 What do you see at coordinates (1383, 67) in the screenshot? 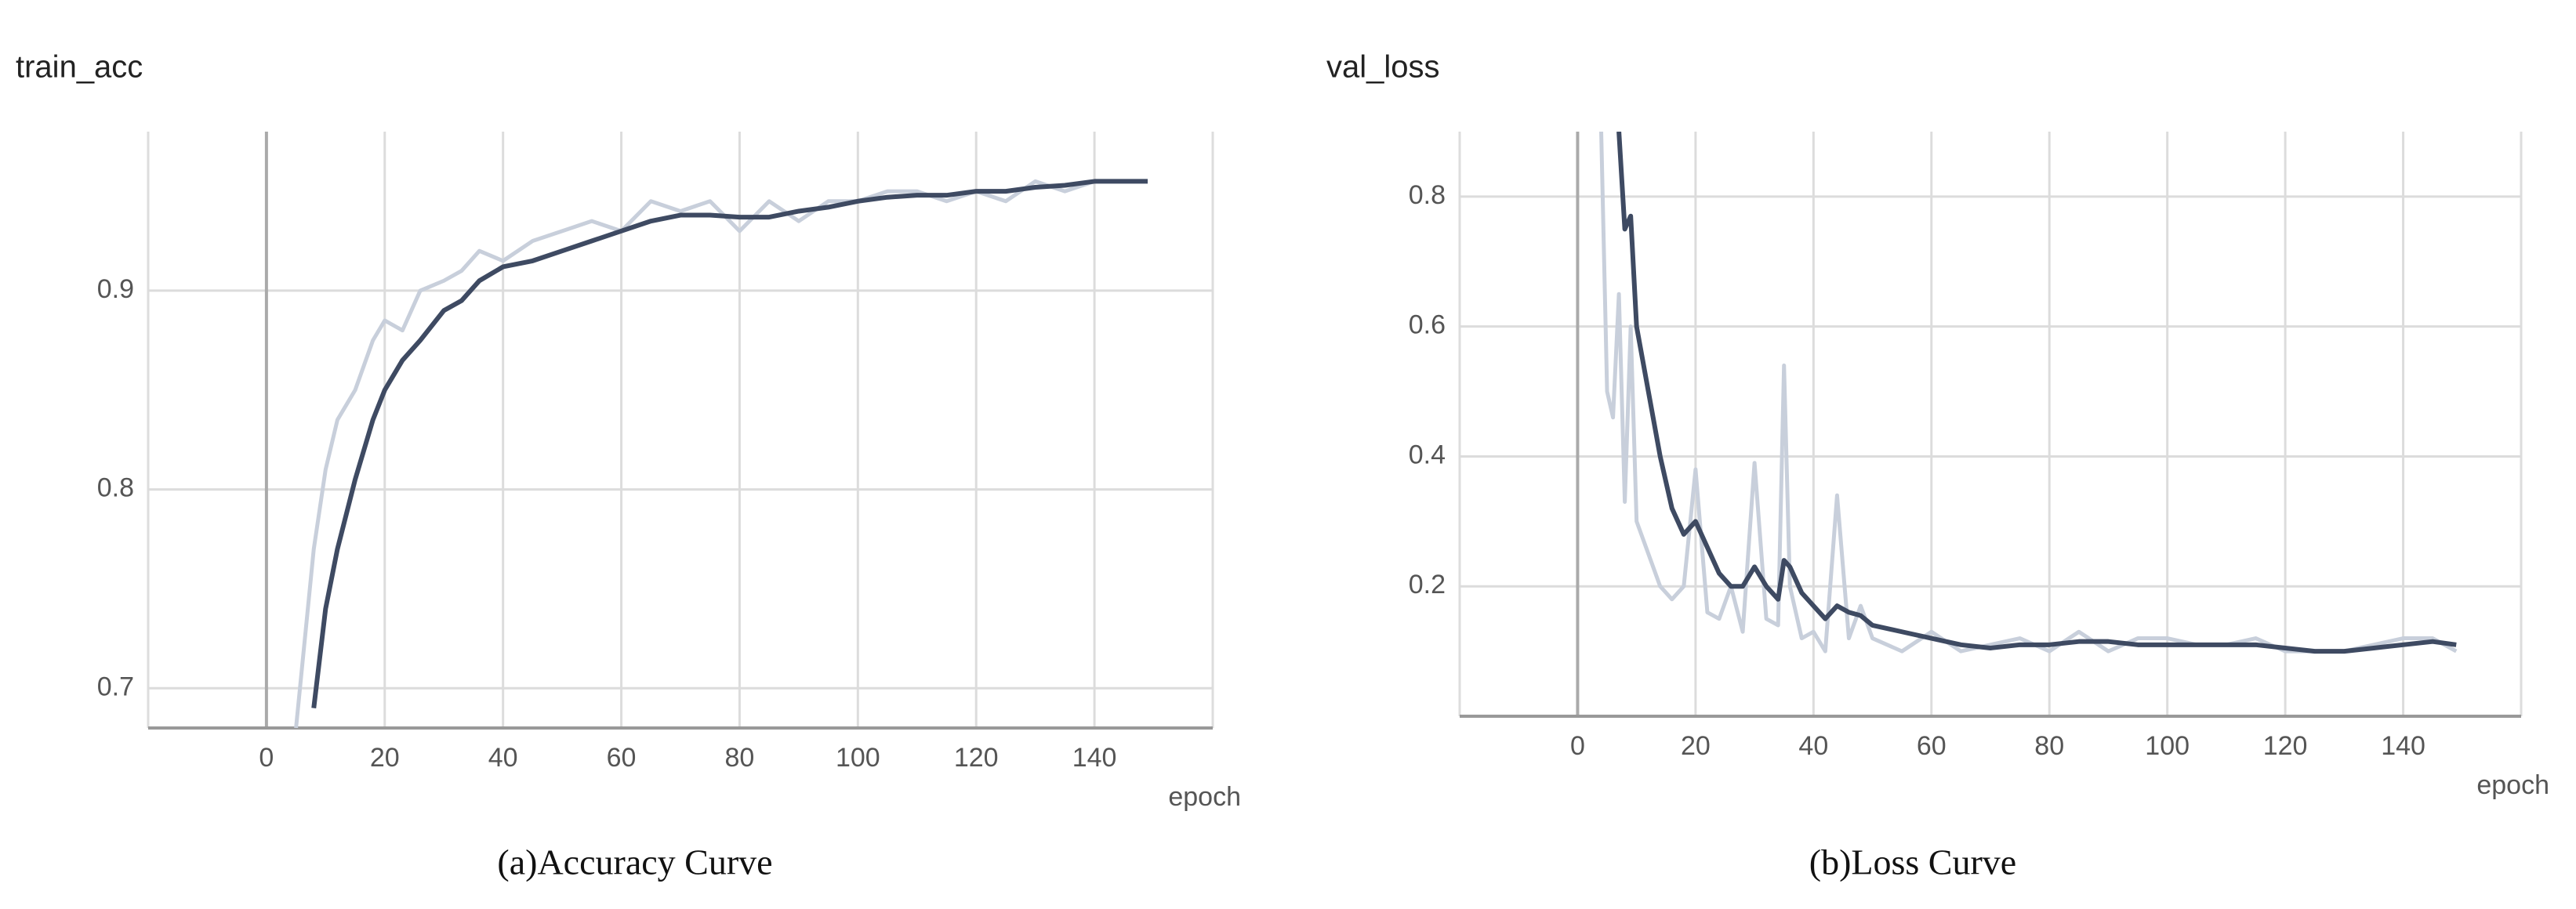
I see `chart-title: val_loss` at bounding box center [1383, 67].